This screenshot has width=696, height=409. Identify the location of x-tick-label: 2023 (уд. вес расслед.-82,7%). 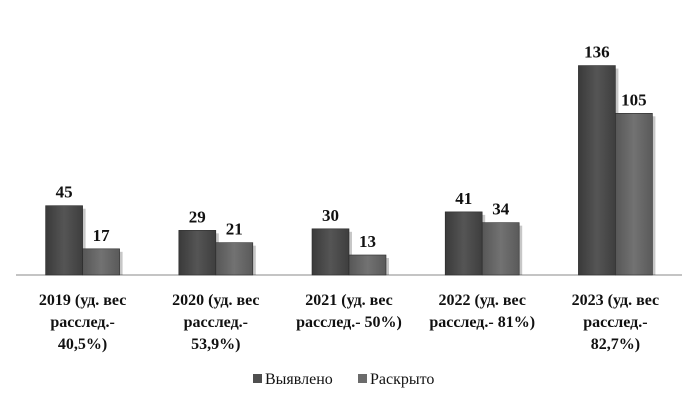
(615, 322).